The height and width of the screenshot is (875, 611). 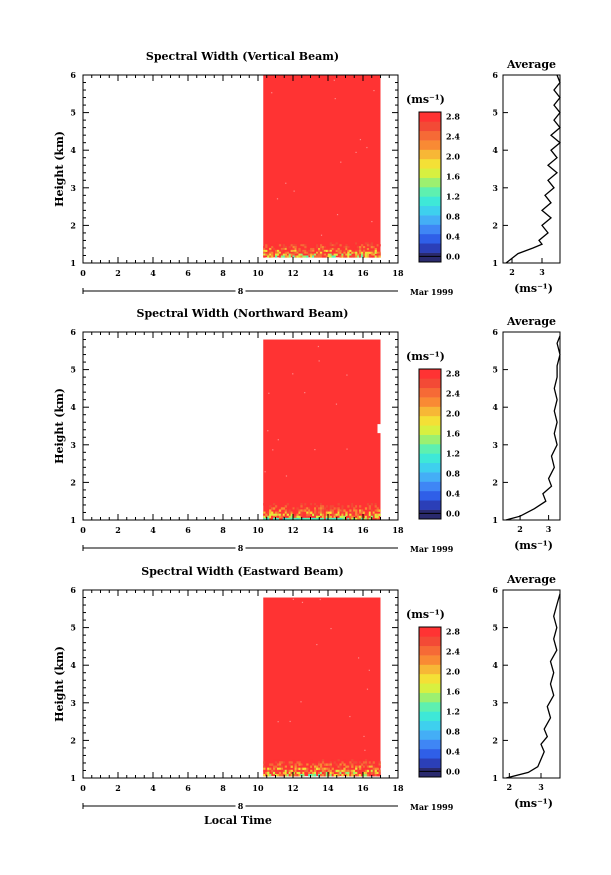 I want to click on colorbar-frame, so click(x=430, y=444).